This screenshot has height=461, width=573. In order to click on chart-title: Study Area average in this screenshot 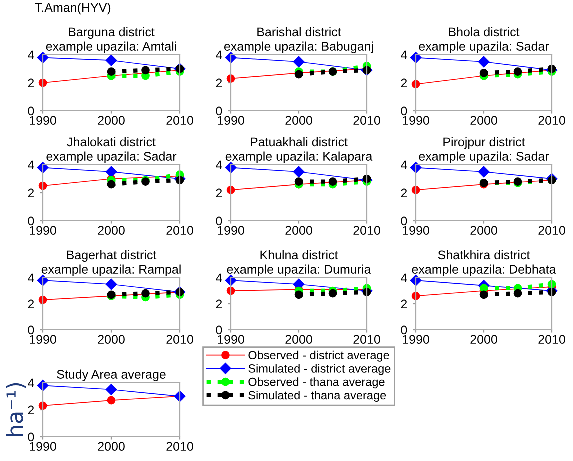, I will do `click(111, 376)`.